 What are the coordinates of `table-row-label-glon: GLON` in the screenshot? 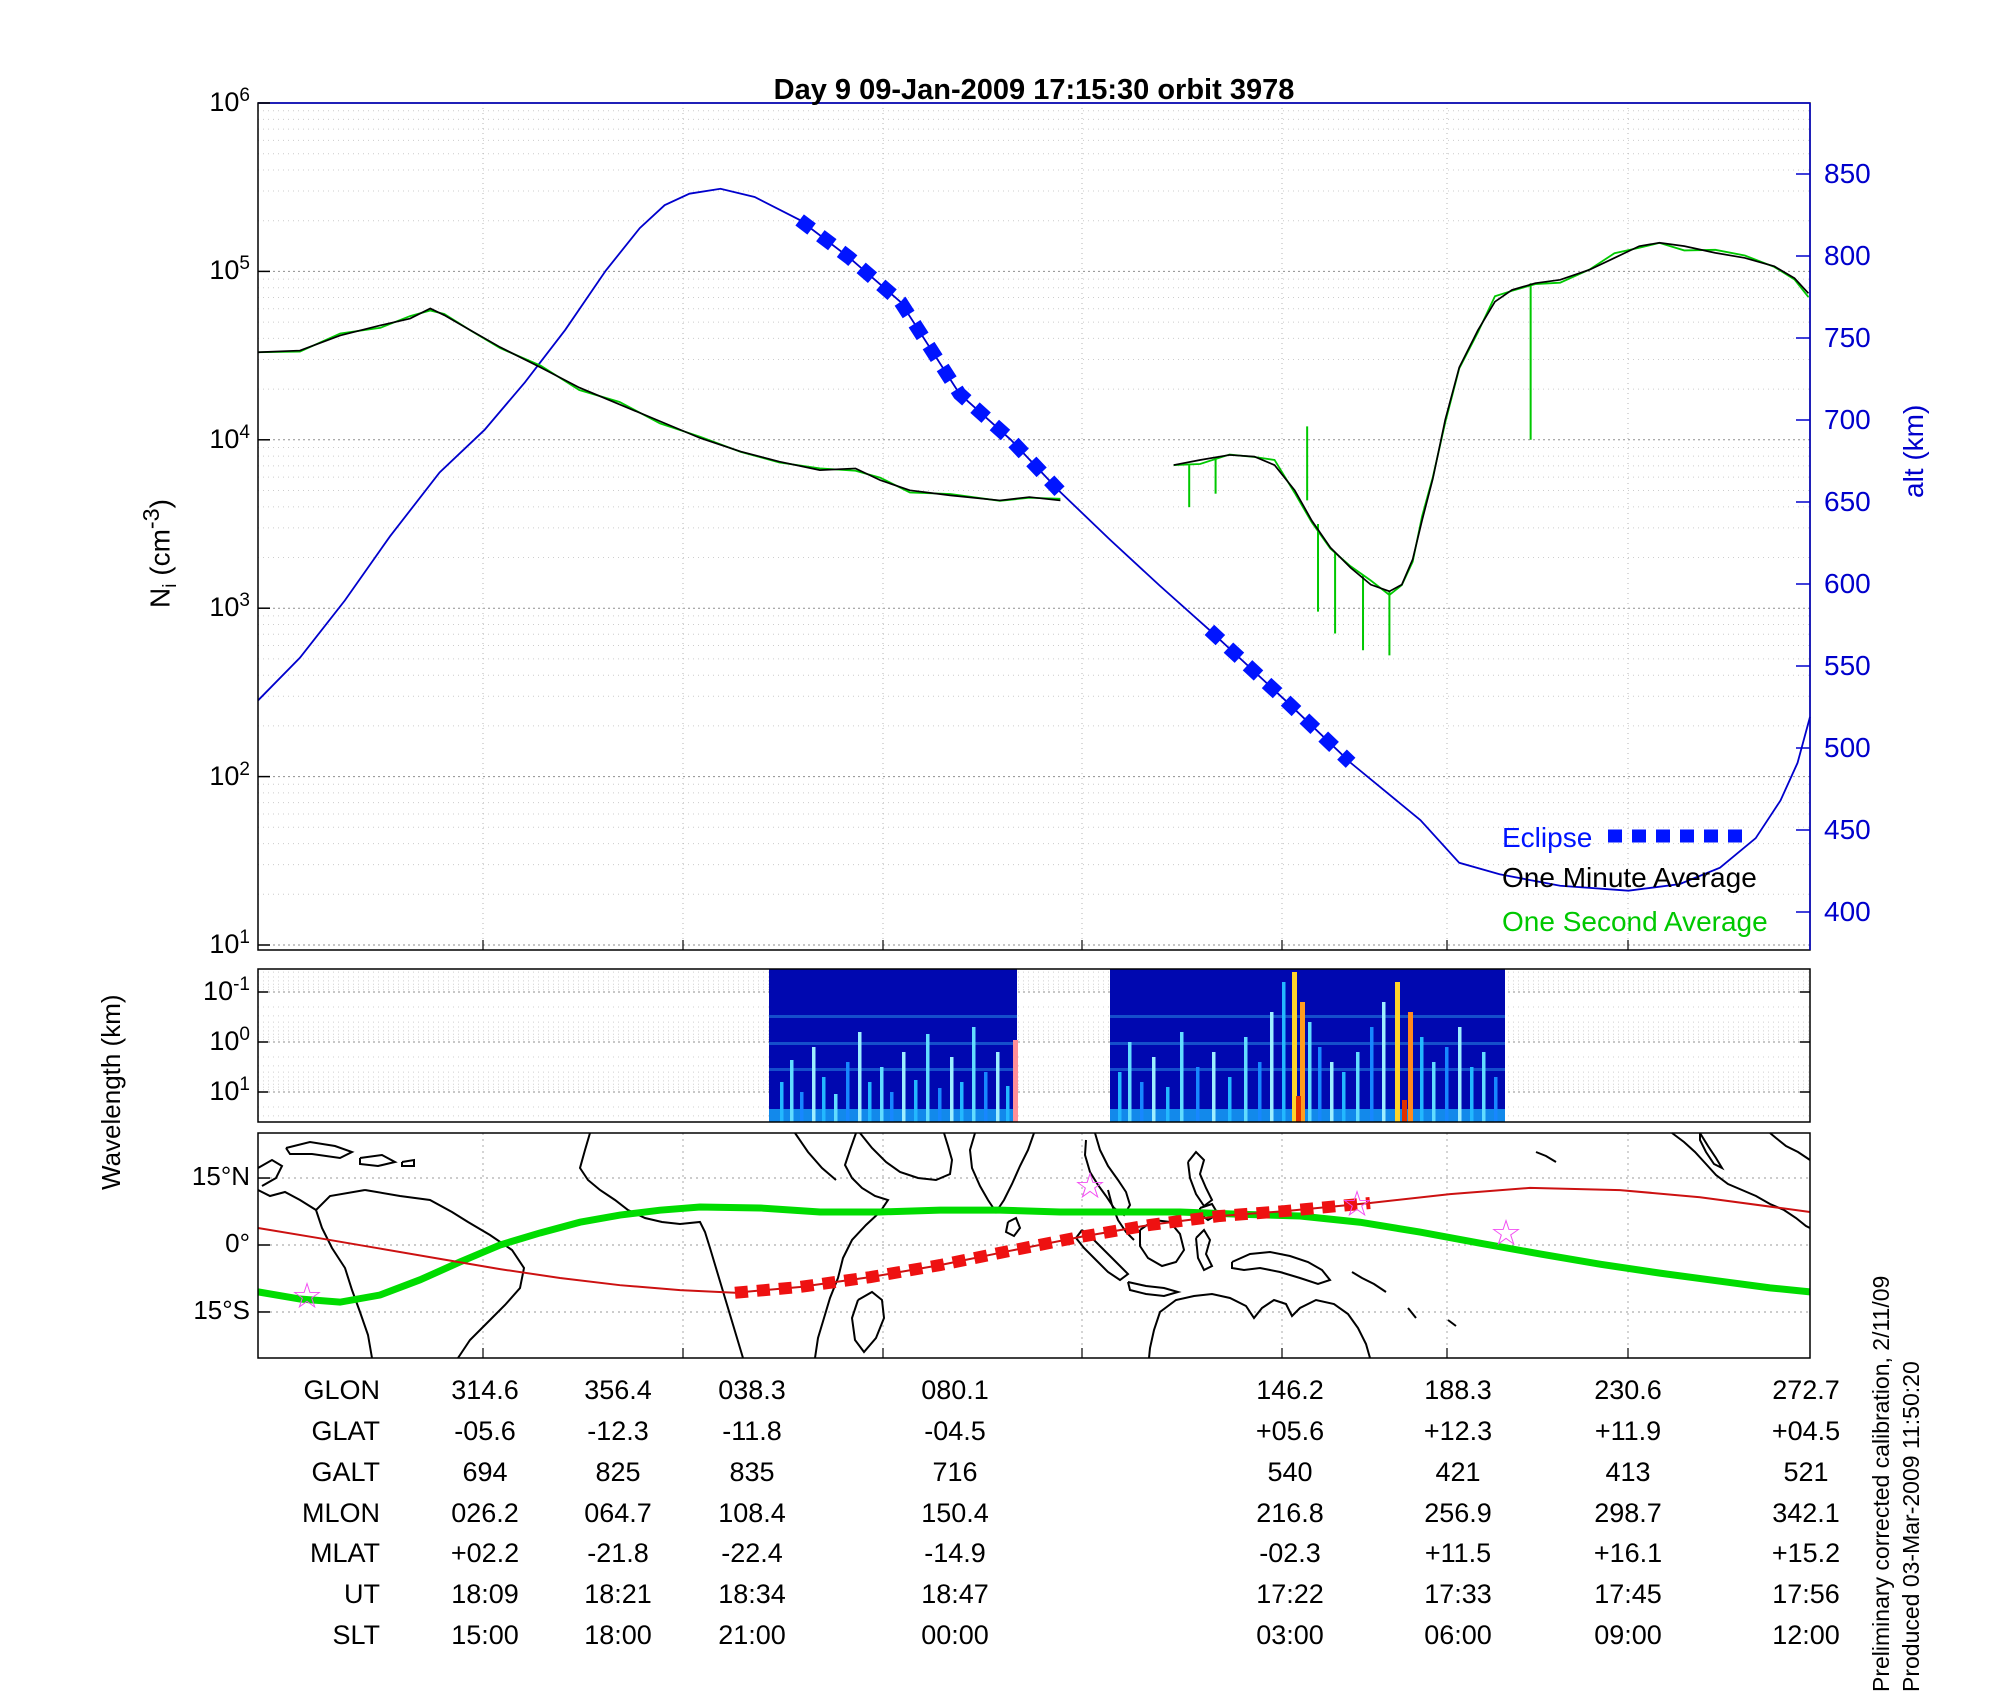 It's located at (341, 1390).